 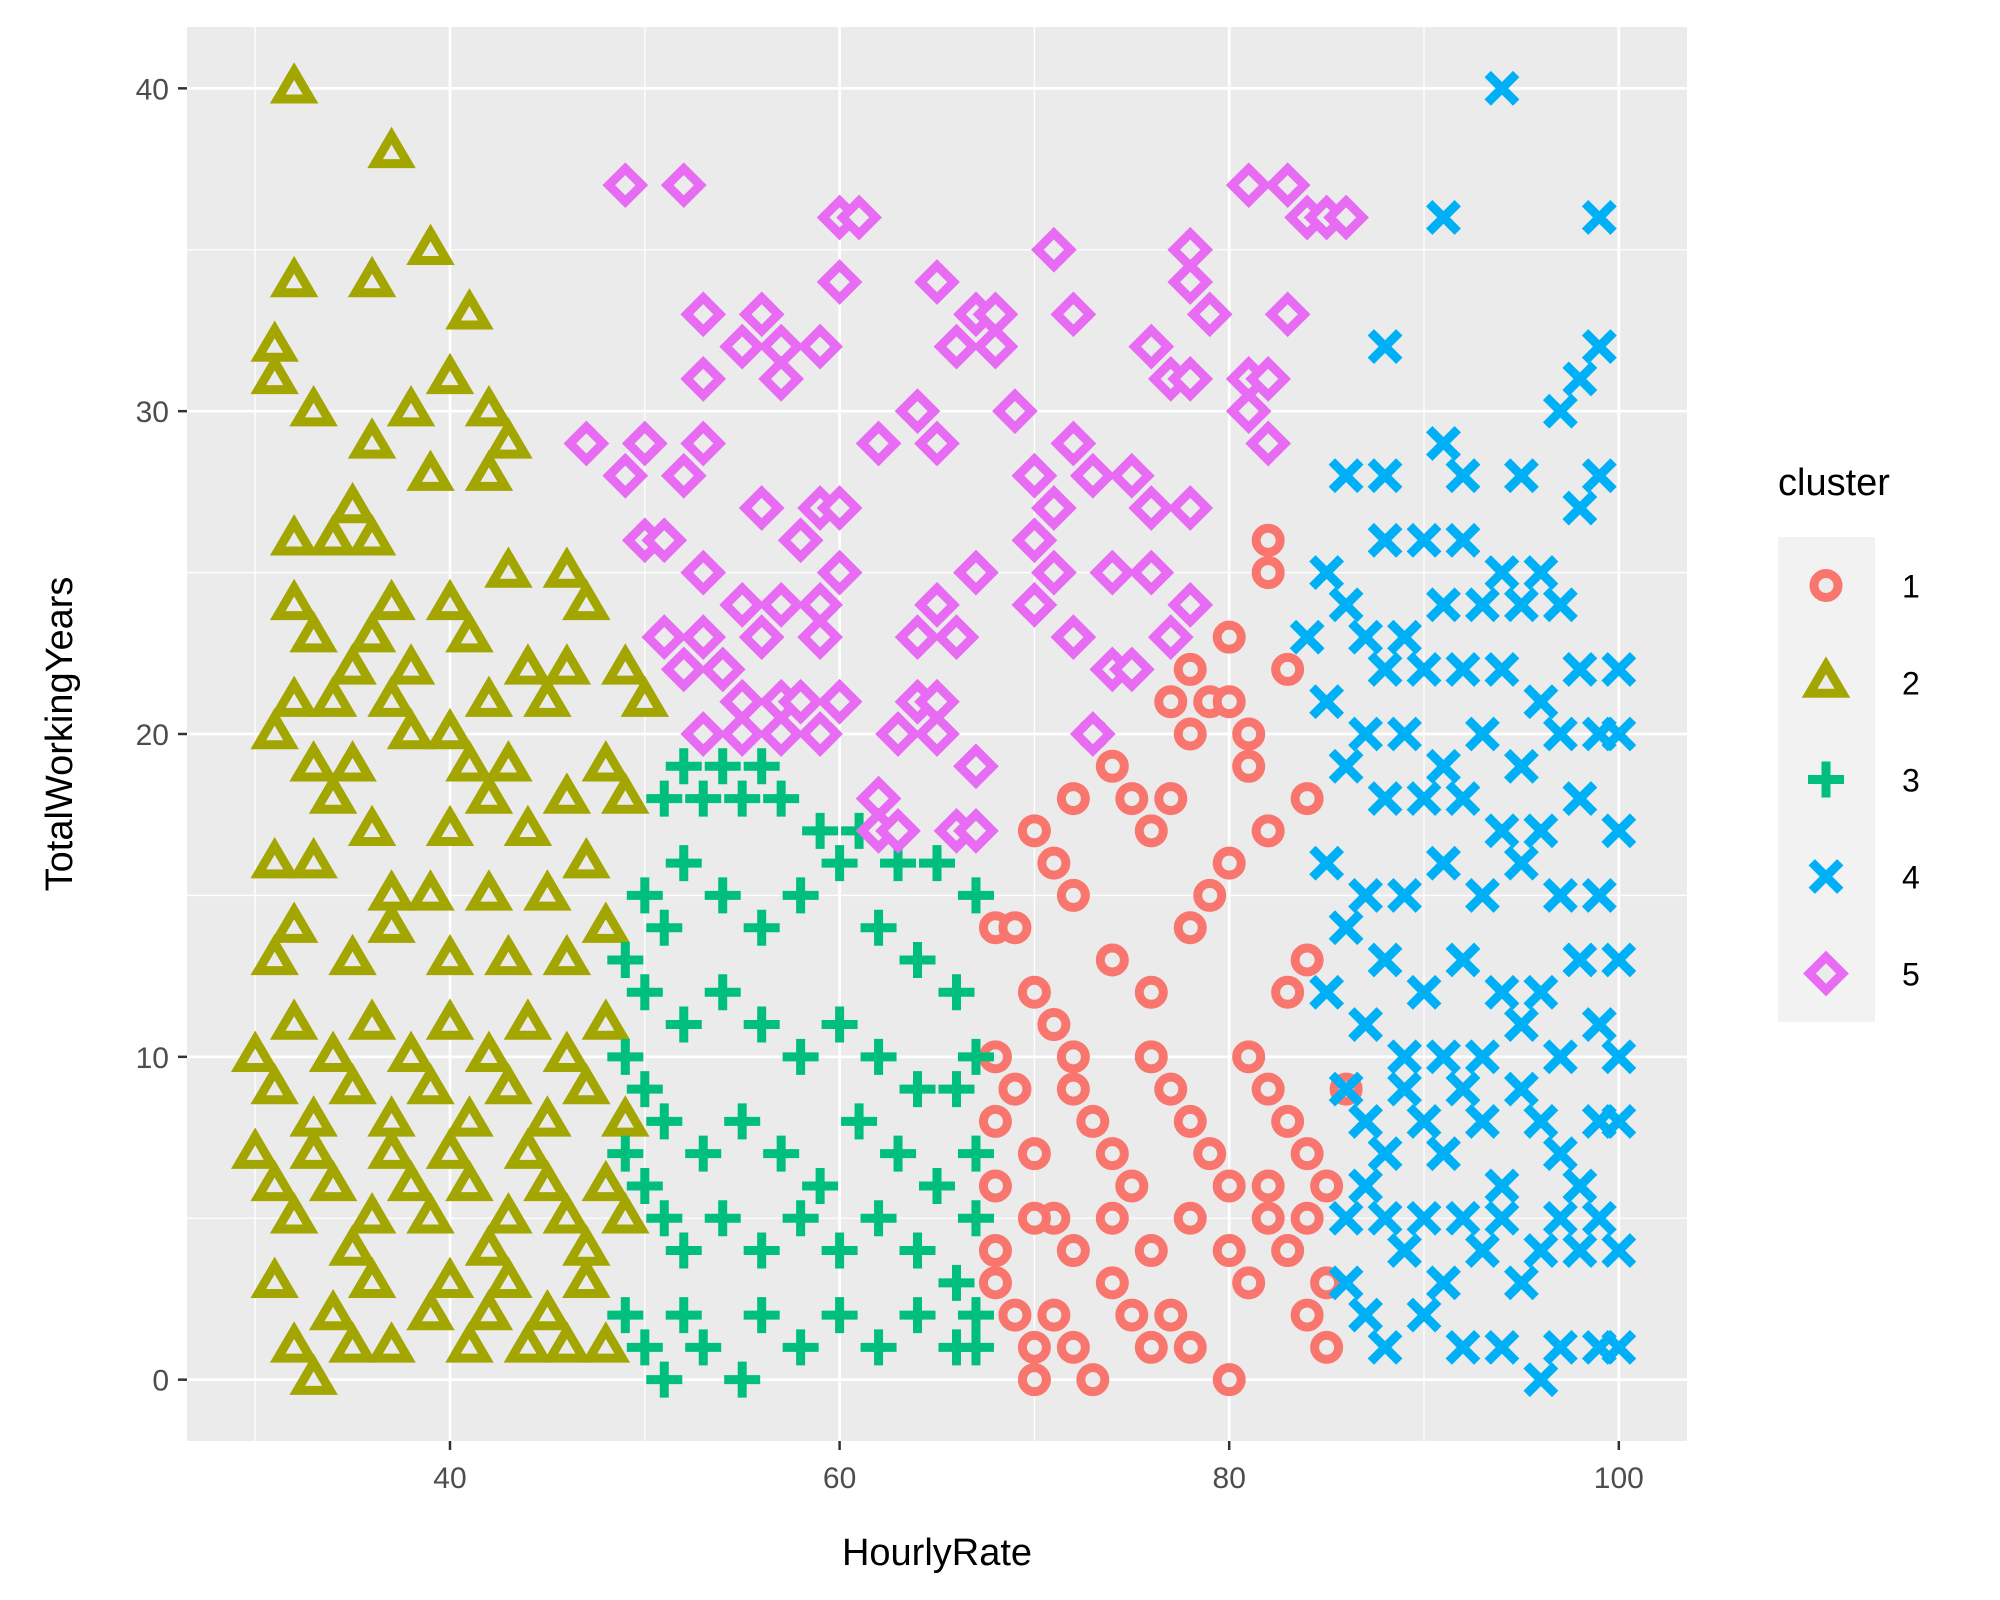 What do you see at coordinates (1911, 587) in the screenshot?
I see `legend-label-1: 1` at bounding box center [1911, 587].